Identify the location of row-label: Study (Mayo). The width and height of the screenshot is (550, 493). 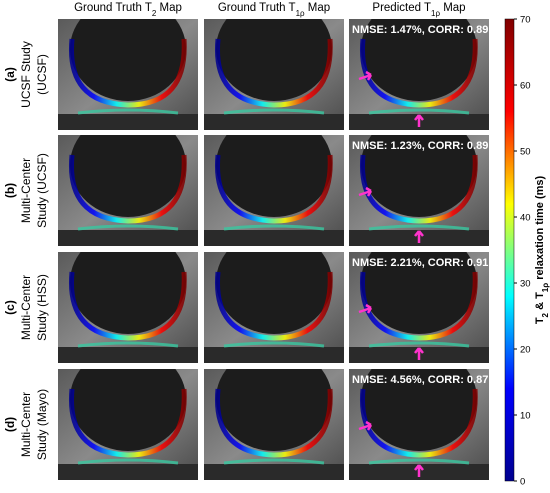
(42, 424).